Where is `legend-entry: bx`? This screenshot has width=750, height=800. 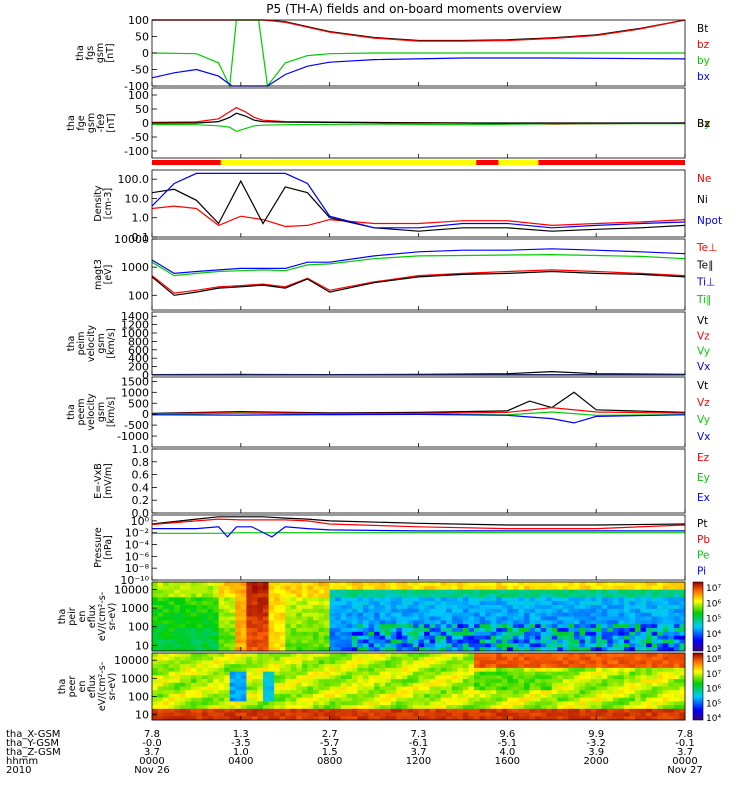
legend-entry: bx is located at coordinates (703, 77).